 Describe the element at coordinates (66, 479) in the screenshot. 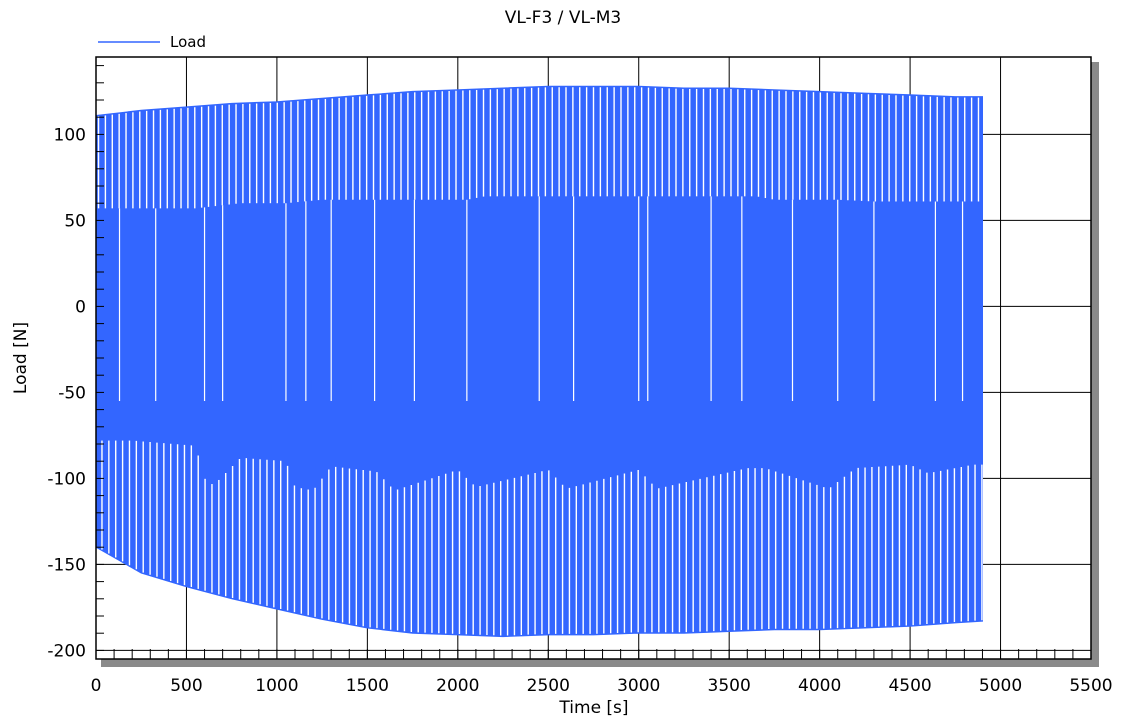

I see `y-tick-label: -100` at that location.